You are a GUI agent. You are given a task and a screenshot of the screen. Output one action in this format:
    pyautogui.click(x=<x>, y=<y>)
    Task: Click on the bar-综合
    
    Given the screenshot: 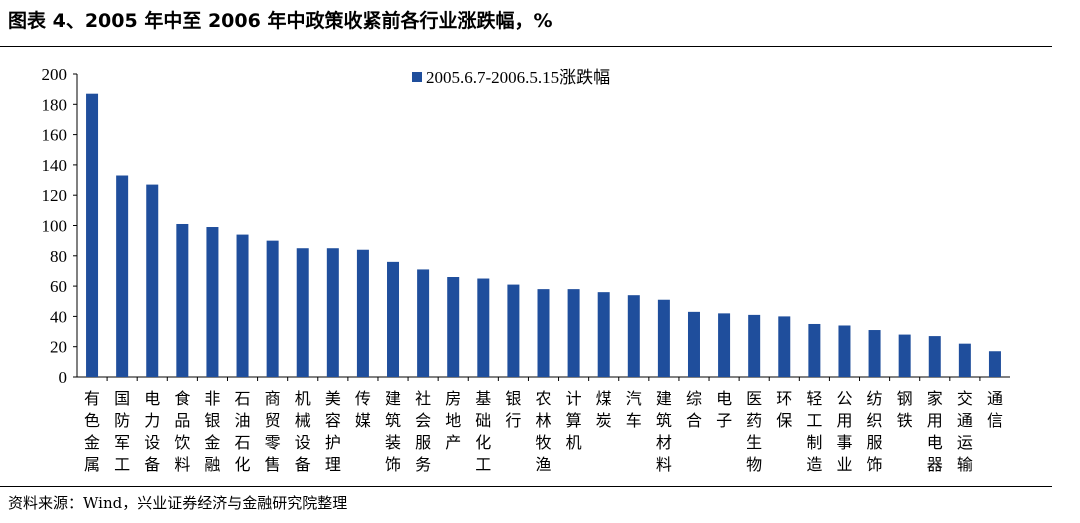 What is the action you would take?
    pyautogui.click(x=693, y=344)
    